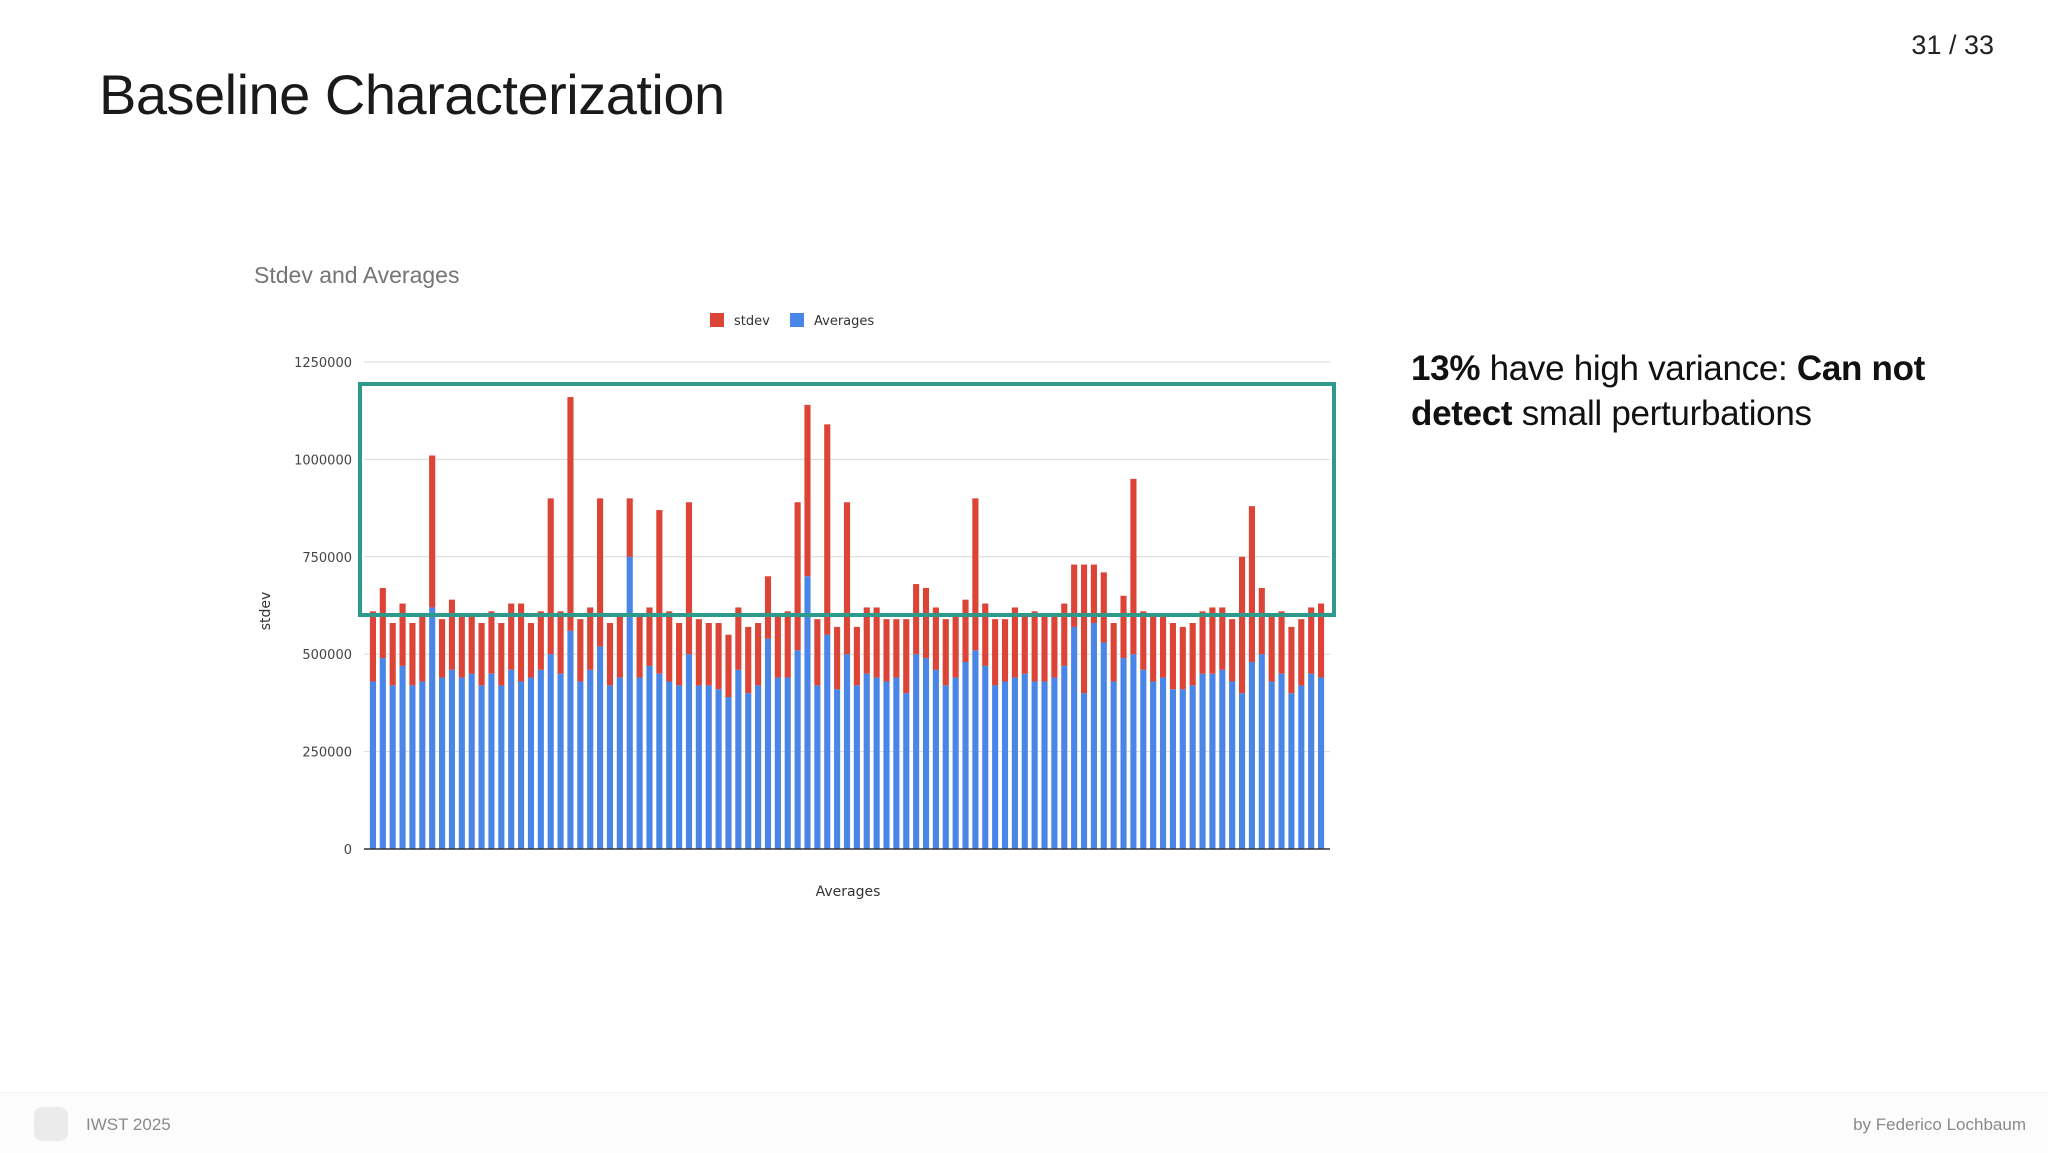 The width and height of the screenshot is (2048, 1153). What do you see at coordinates (848, 892) in the screenshot?
I see `x-axis-title: Averages` at bounding box center [848, 892].